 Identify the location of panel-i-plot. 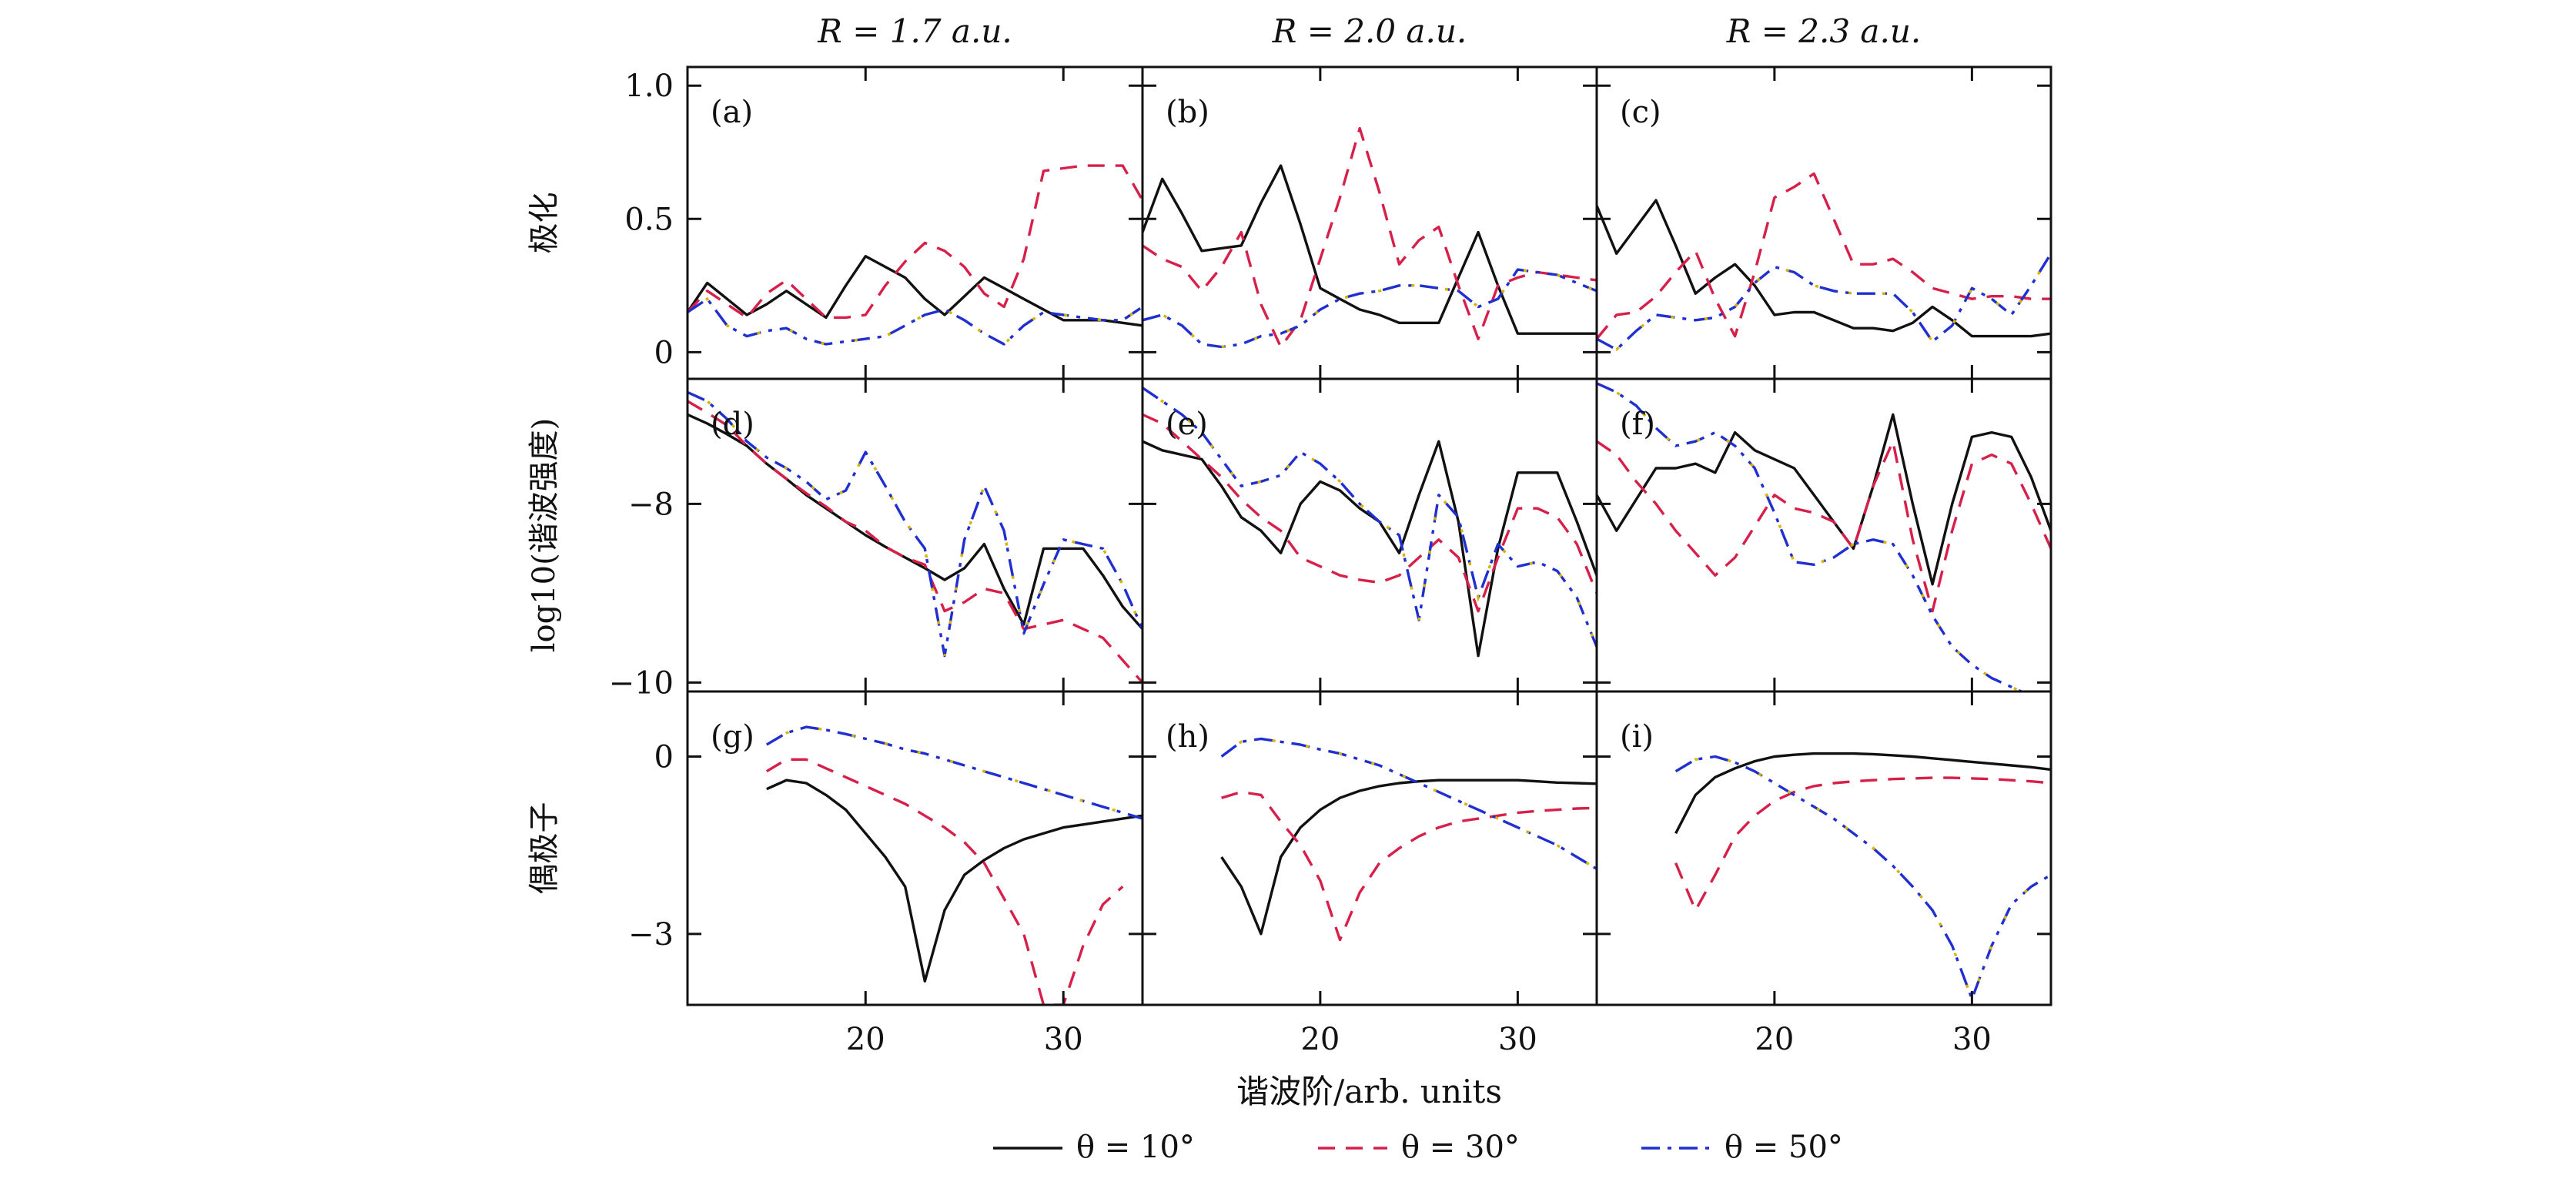
(1863, 878).